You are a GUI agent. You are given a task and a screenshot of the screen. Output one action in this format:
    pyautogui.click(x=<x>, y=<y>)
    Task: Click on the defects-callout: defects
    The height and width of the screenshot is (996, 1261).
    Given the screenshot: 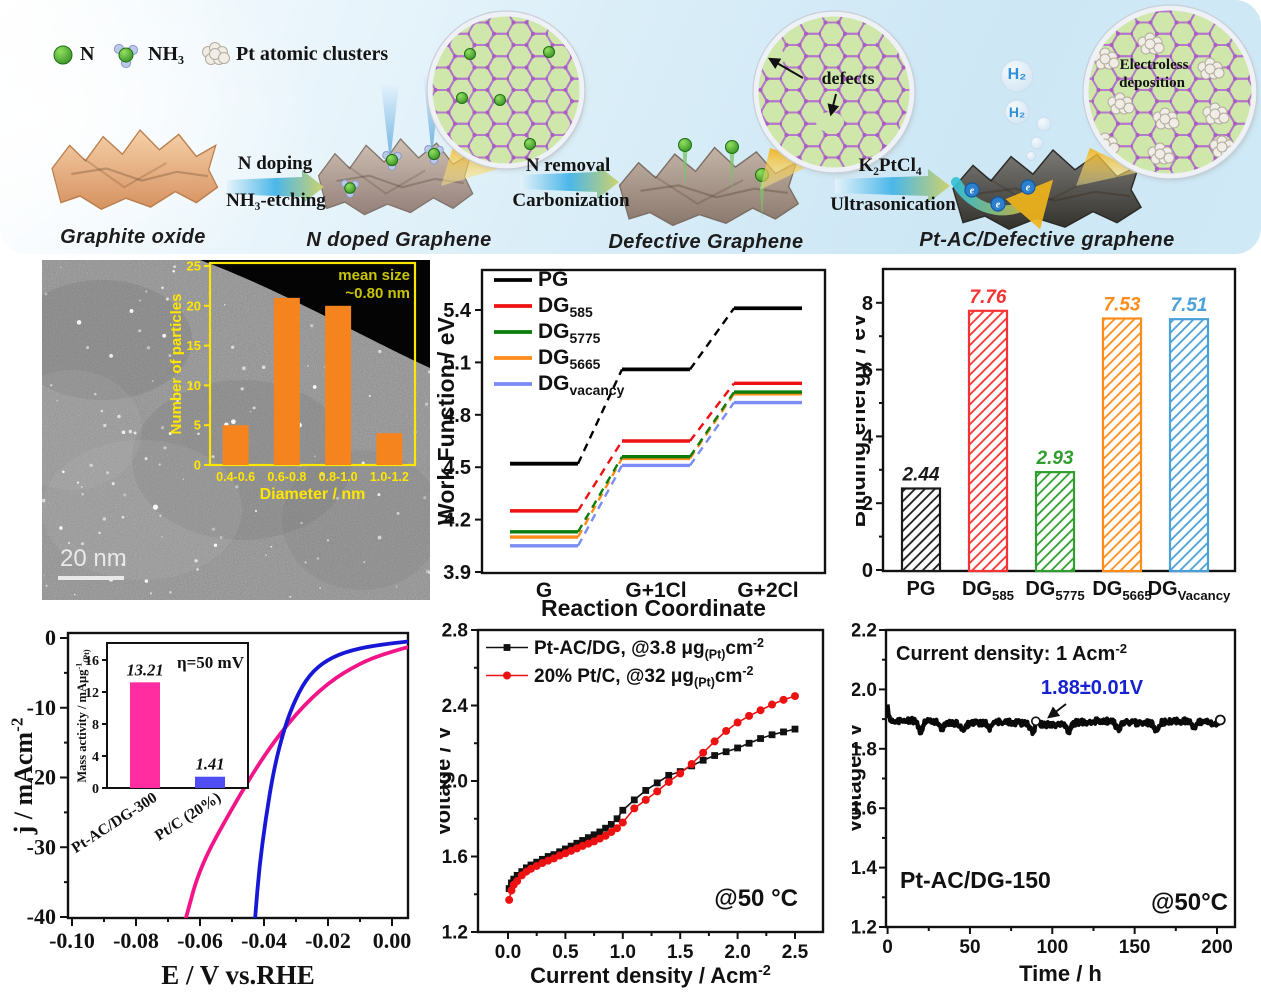 What is the action you would take?
    pyautogui.click(x=848, y=78)
    